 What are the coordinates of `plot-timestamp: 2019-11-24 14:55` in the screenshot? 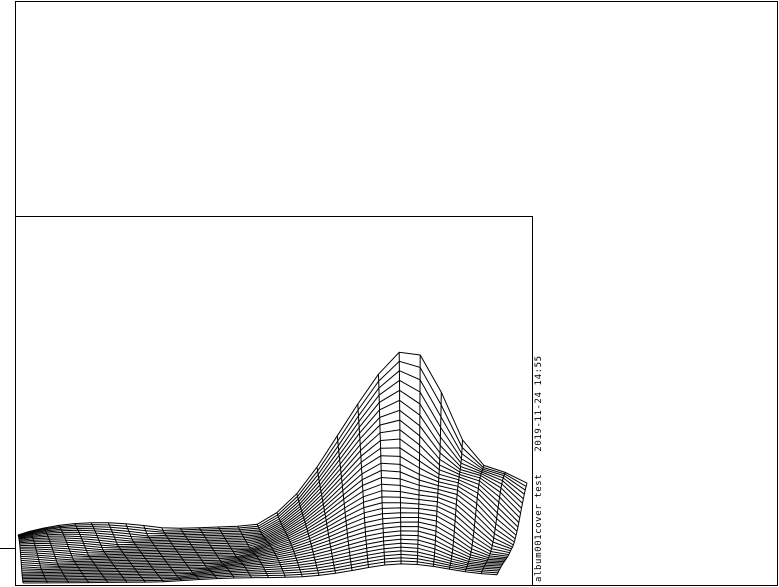 It's located at (539, 403).